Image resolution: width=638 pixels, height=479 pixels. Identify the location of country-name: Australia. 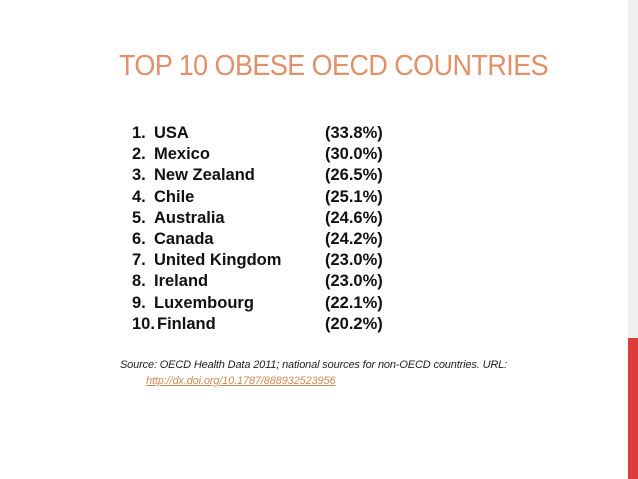
(189, 217).